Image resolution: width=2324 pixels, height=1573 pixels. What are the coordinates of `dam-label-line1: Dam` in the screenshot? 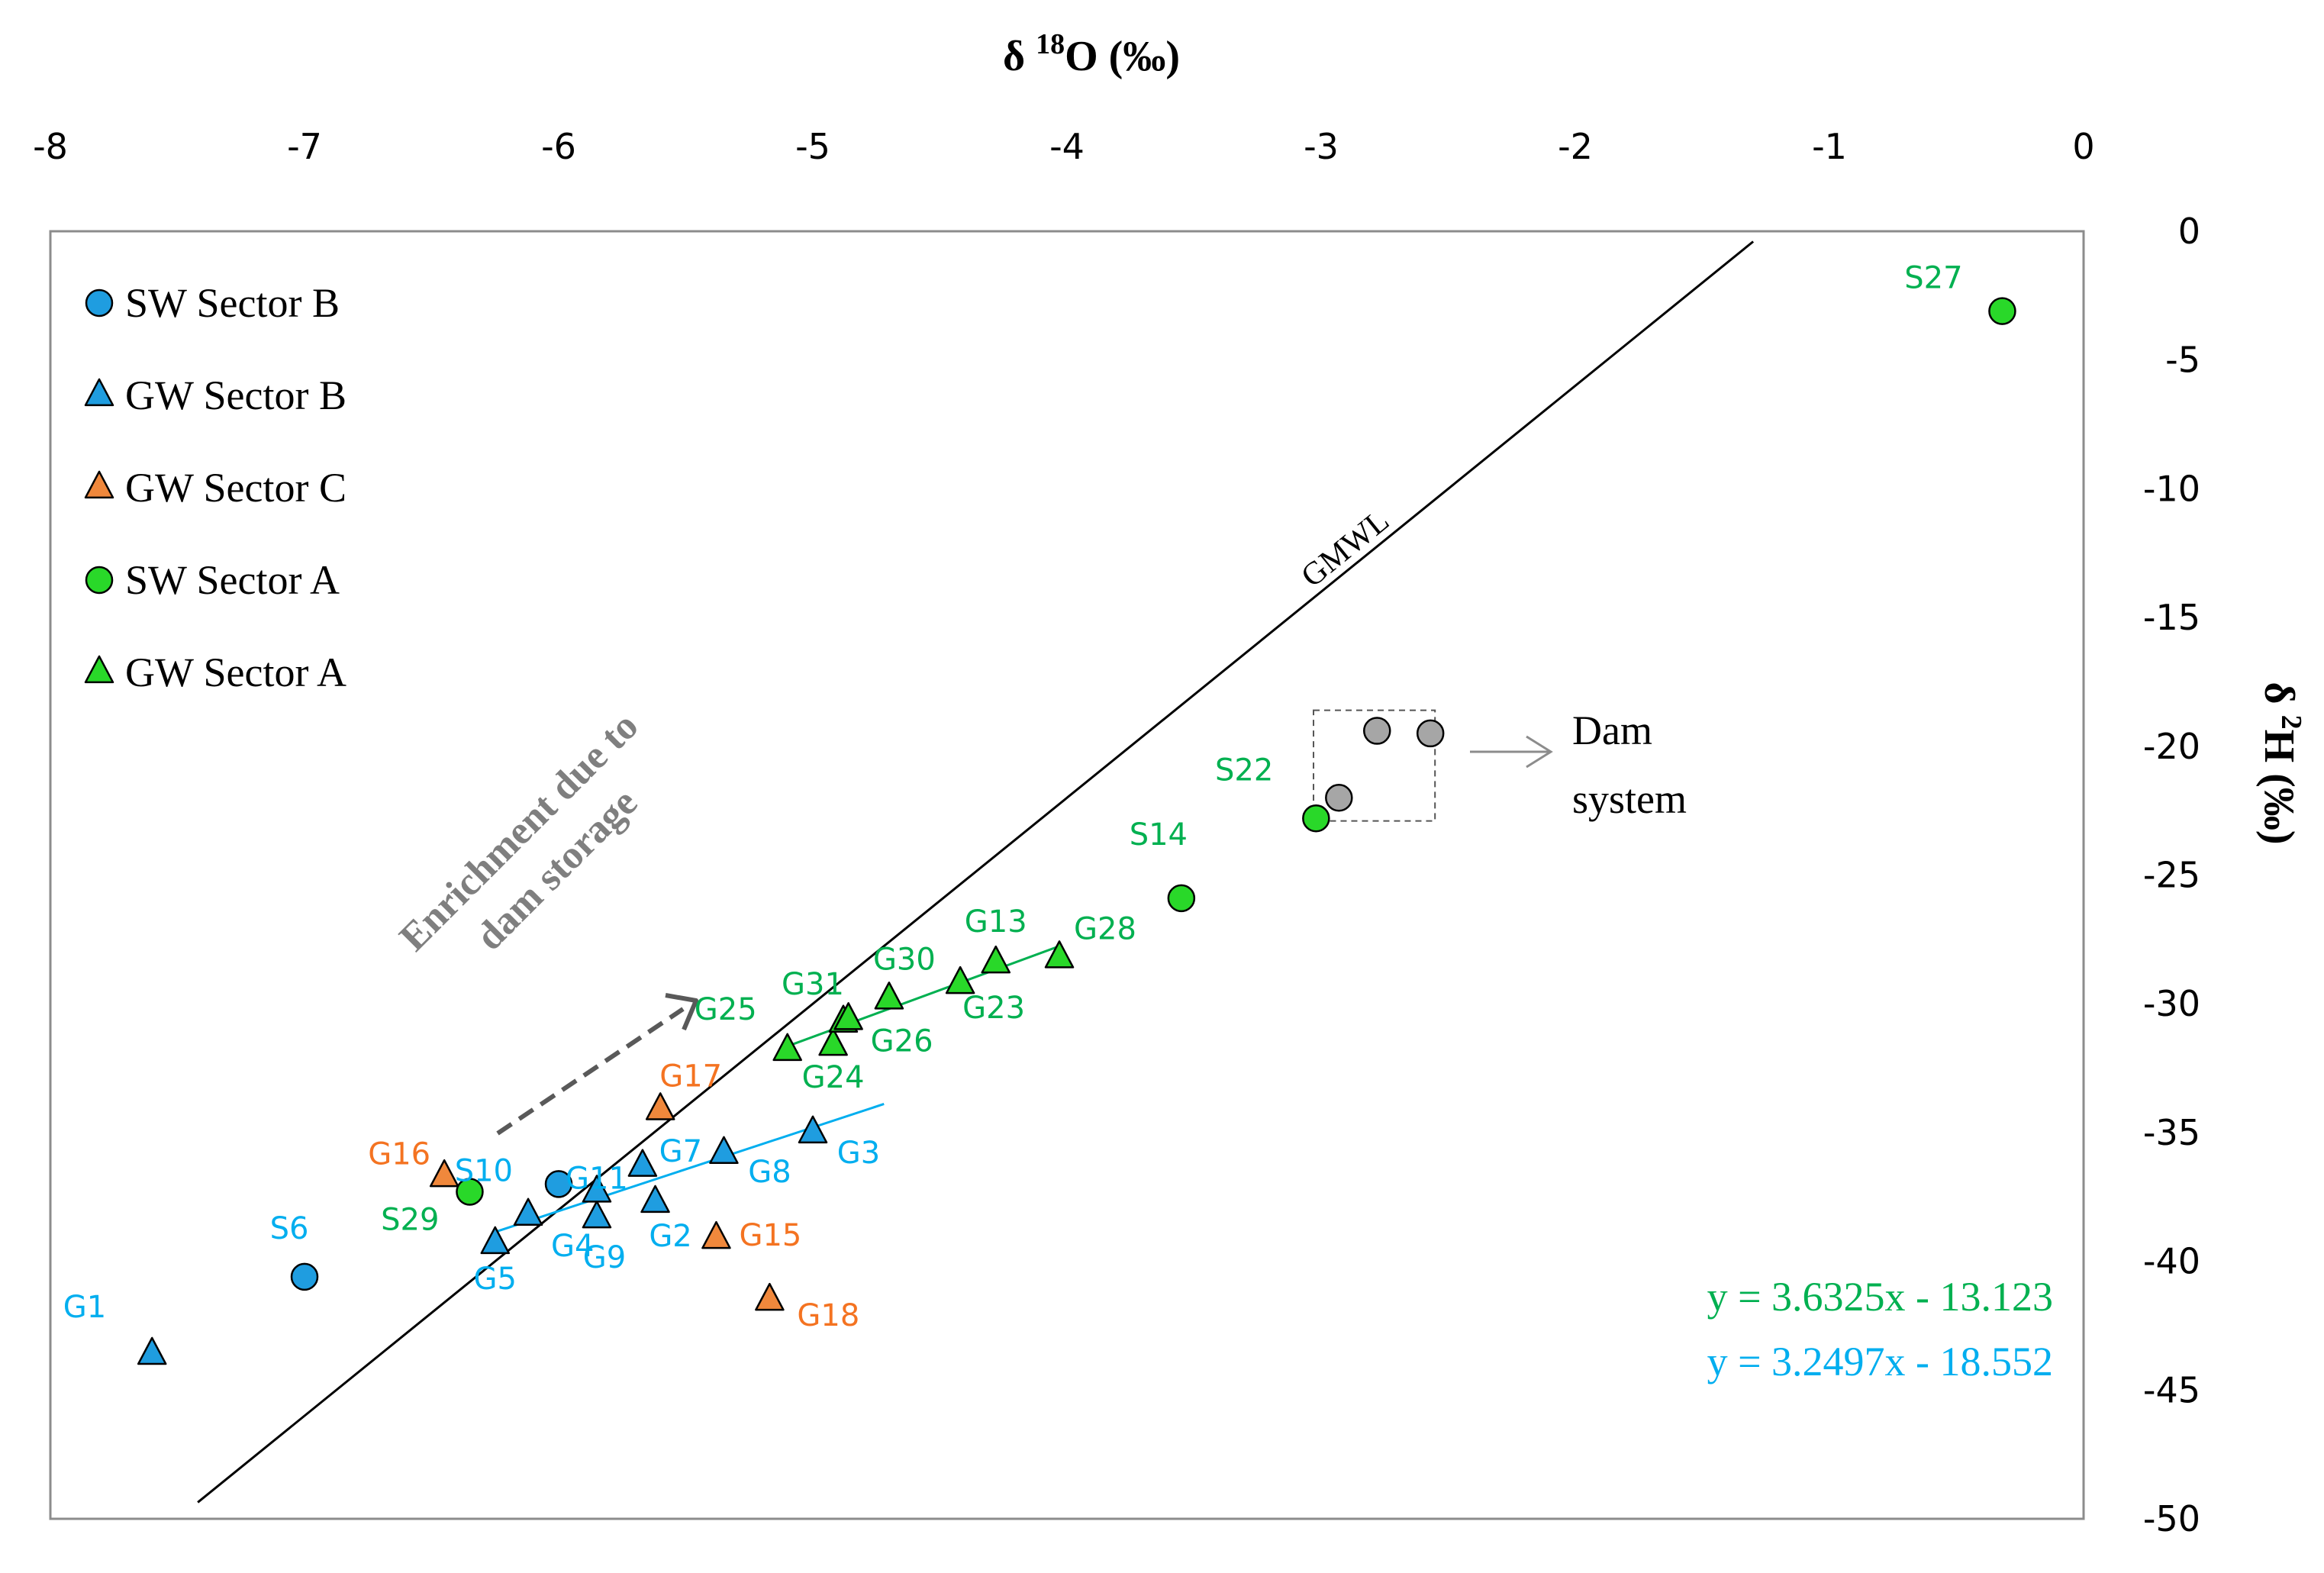 It's located at (1612, 730).